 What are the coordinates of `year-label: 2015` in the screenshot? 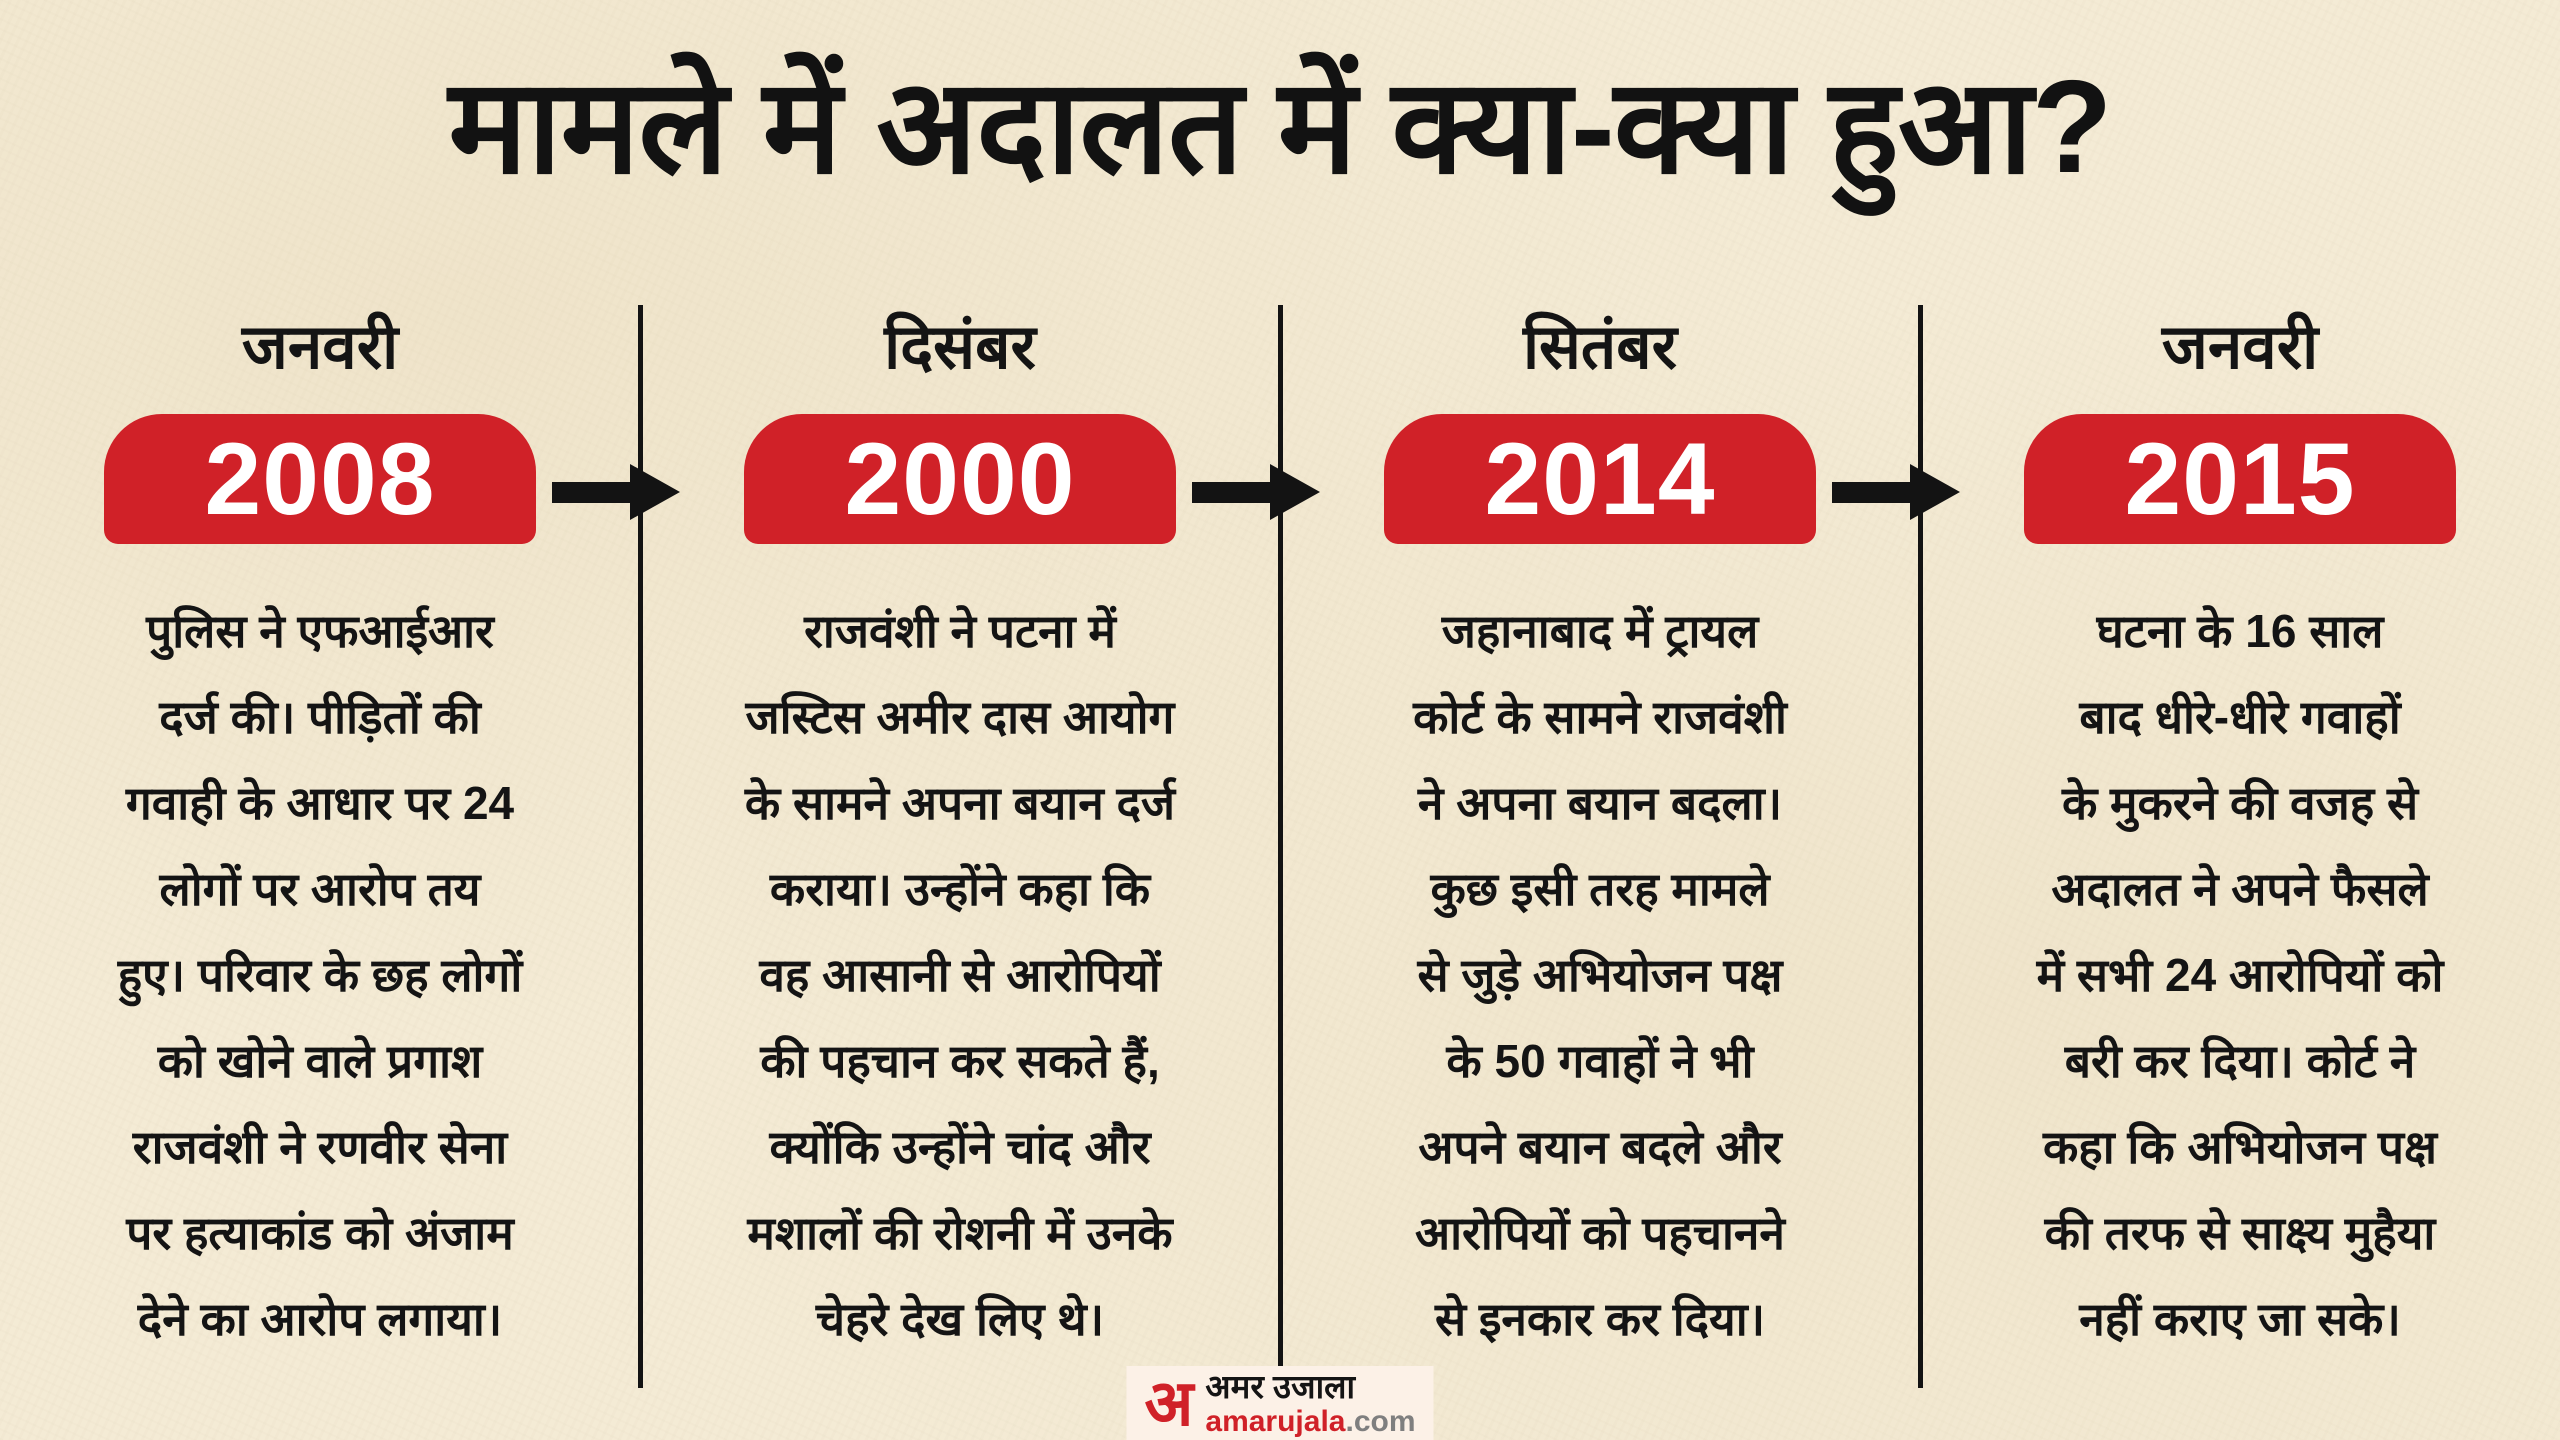 It's located at (2240, 479).